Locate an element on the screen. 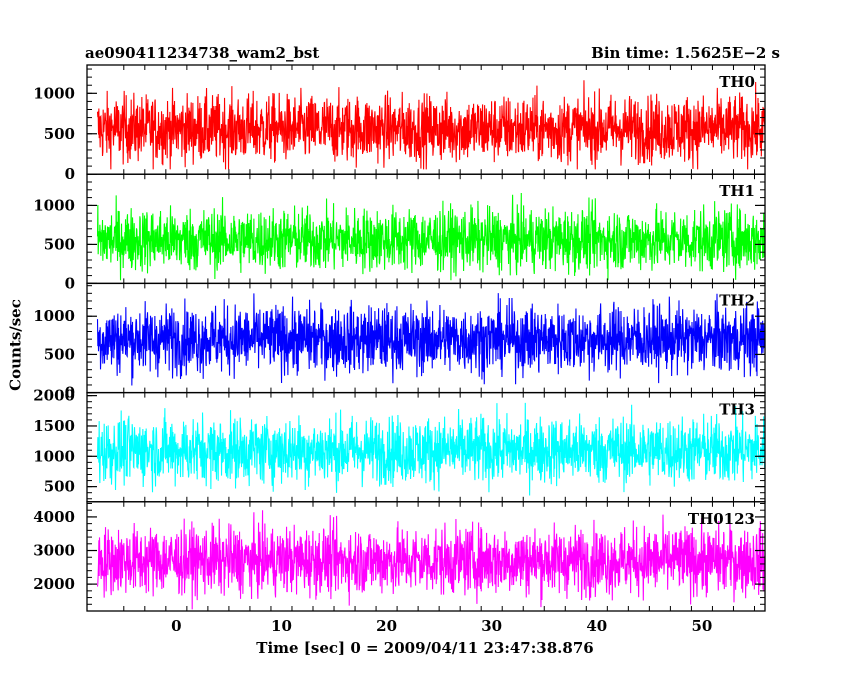 The height and width of the screenshot is (680, 850). ytick-label-th0: 0 is located at coordinates (70, 174).